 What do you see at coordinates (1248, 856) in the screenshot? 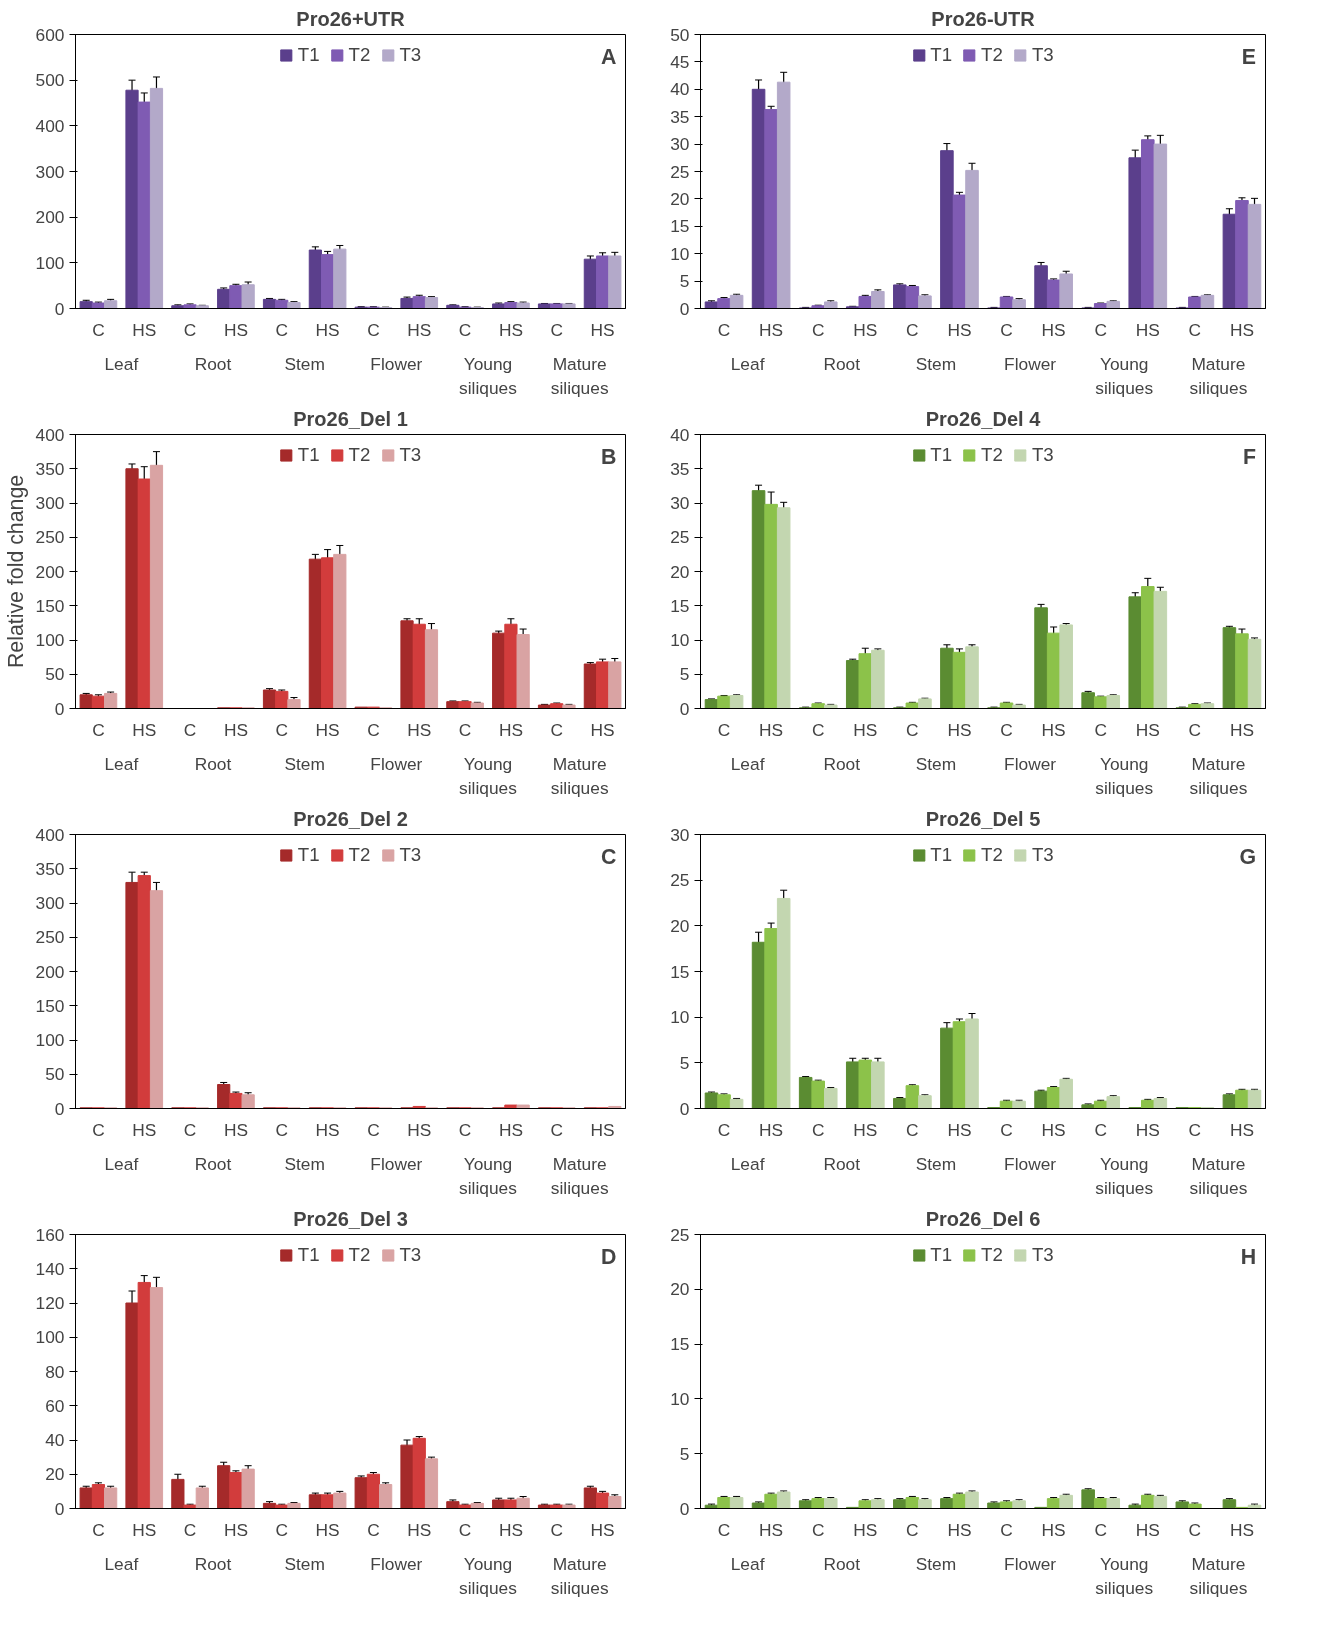
I see `annotation: G` at bounding box center [1248, 856].